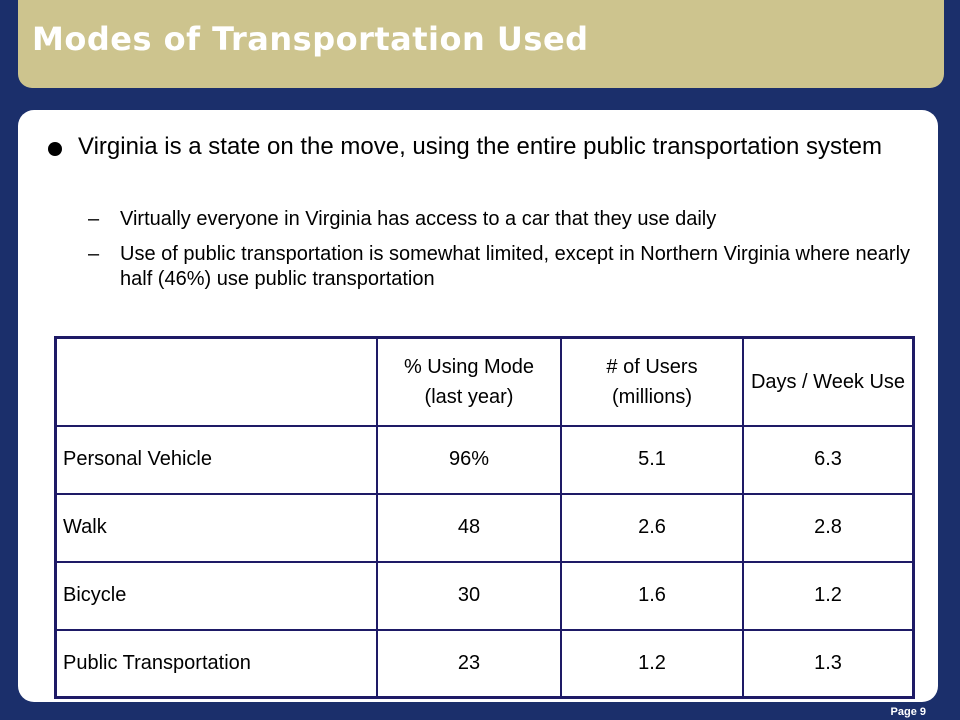 The image size is (960, 720). What do you see at coordinates (652, 595) in the screenshot?
I see `cell-users: 1.6` at bounding box center [652, 595].